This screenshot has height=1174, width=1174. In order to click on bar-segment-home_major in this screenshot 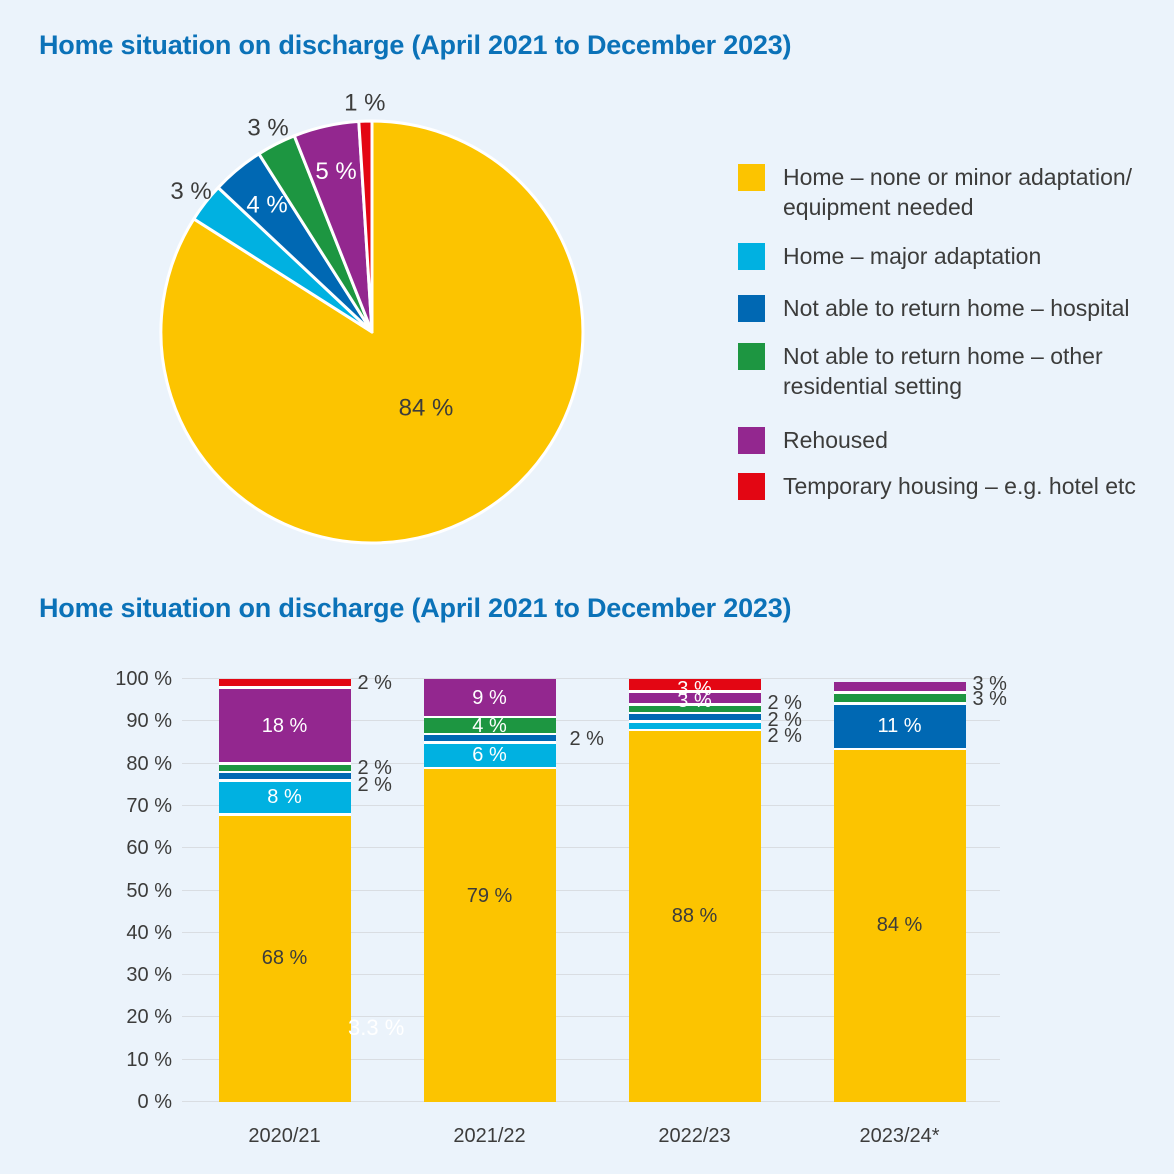, I will do `click(284, 797)`.